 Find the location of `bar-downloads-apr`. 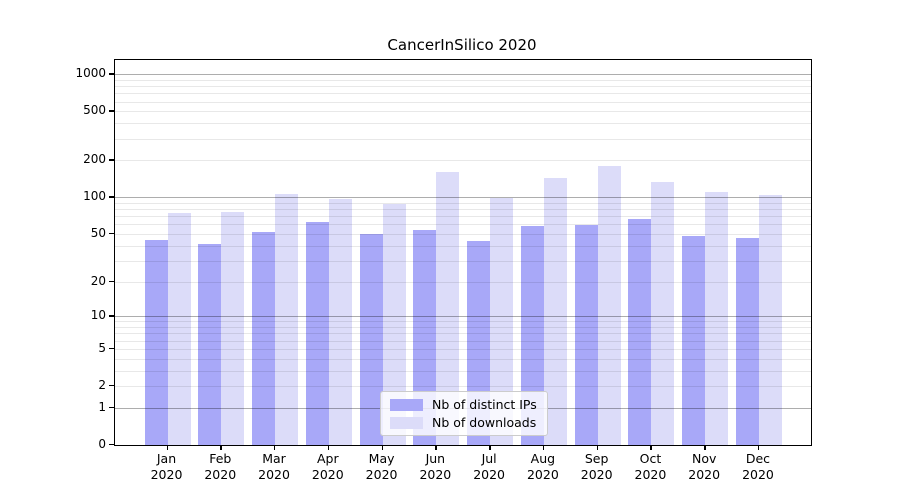

bar-downloads-apr is located at coordinates (340, 321).